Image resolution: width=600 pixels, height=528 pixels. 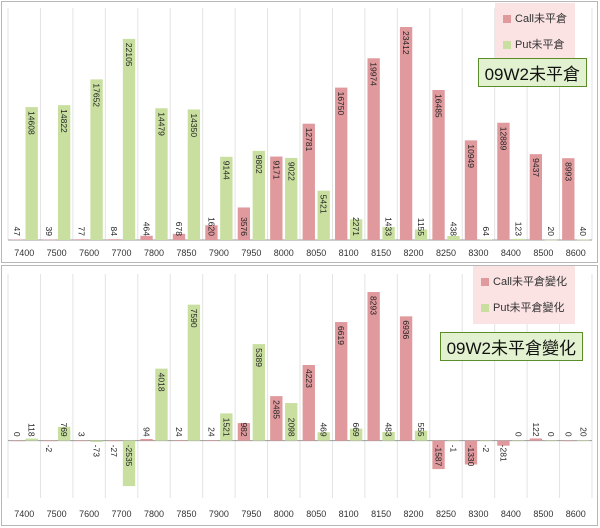 What do you see at coordinates (194, 318) in the screenshot?
I see `data-label: 7590` at bounding box center [194, 318].